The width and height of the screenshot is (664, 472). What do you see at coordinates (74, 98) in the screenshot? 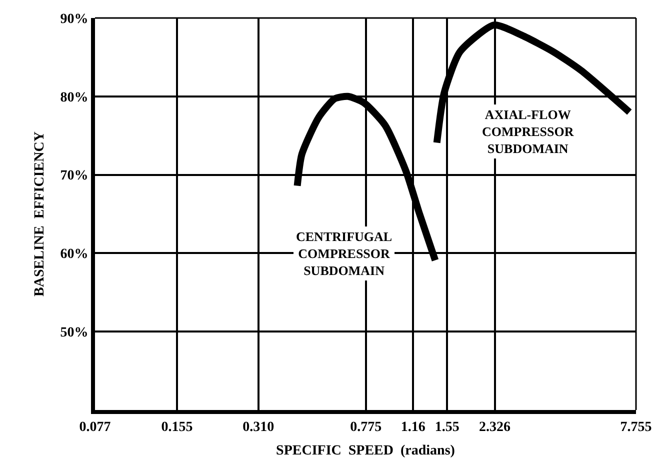
I see `y-tick-label: 80%` at bounding box center [74, 98].